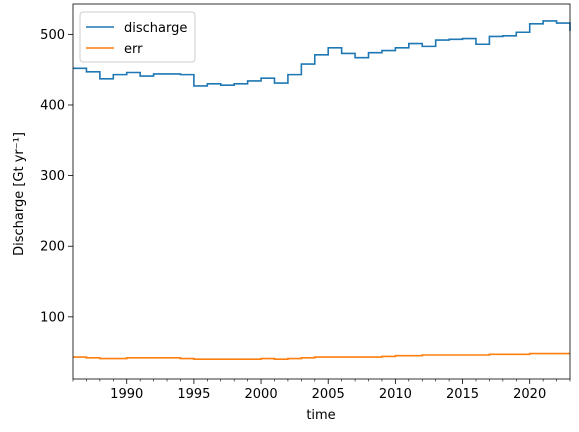 This screenshot has height=432, width=579. What do you see at coordinates (320, 415) in the screenshot?
I see `x-axis-label: time` at bounding box center [320, 415].